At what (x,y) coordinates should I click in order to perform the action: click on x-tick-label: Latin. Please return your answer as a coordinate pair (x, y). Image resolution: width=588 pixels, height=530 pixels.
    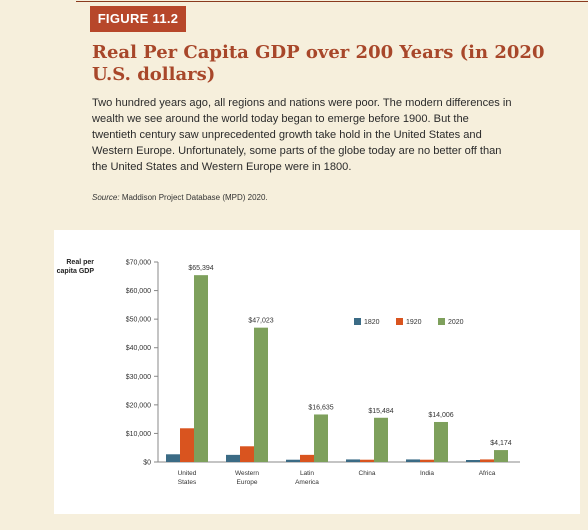
    Looking at the image, I should click on (307, 473).